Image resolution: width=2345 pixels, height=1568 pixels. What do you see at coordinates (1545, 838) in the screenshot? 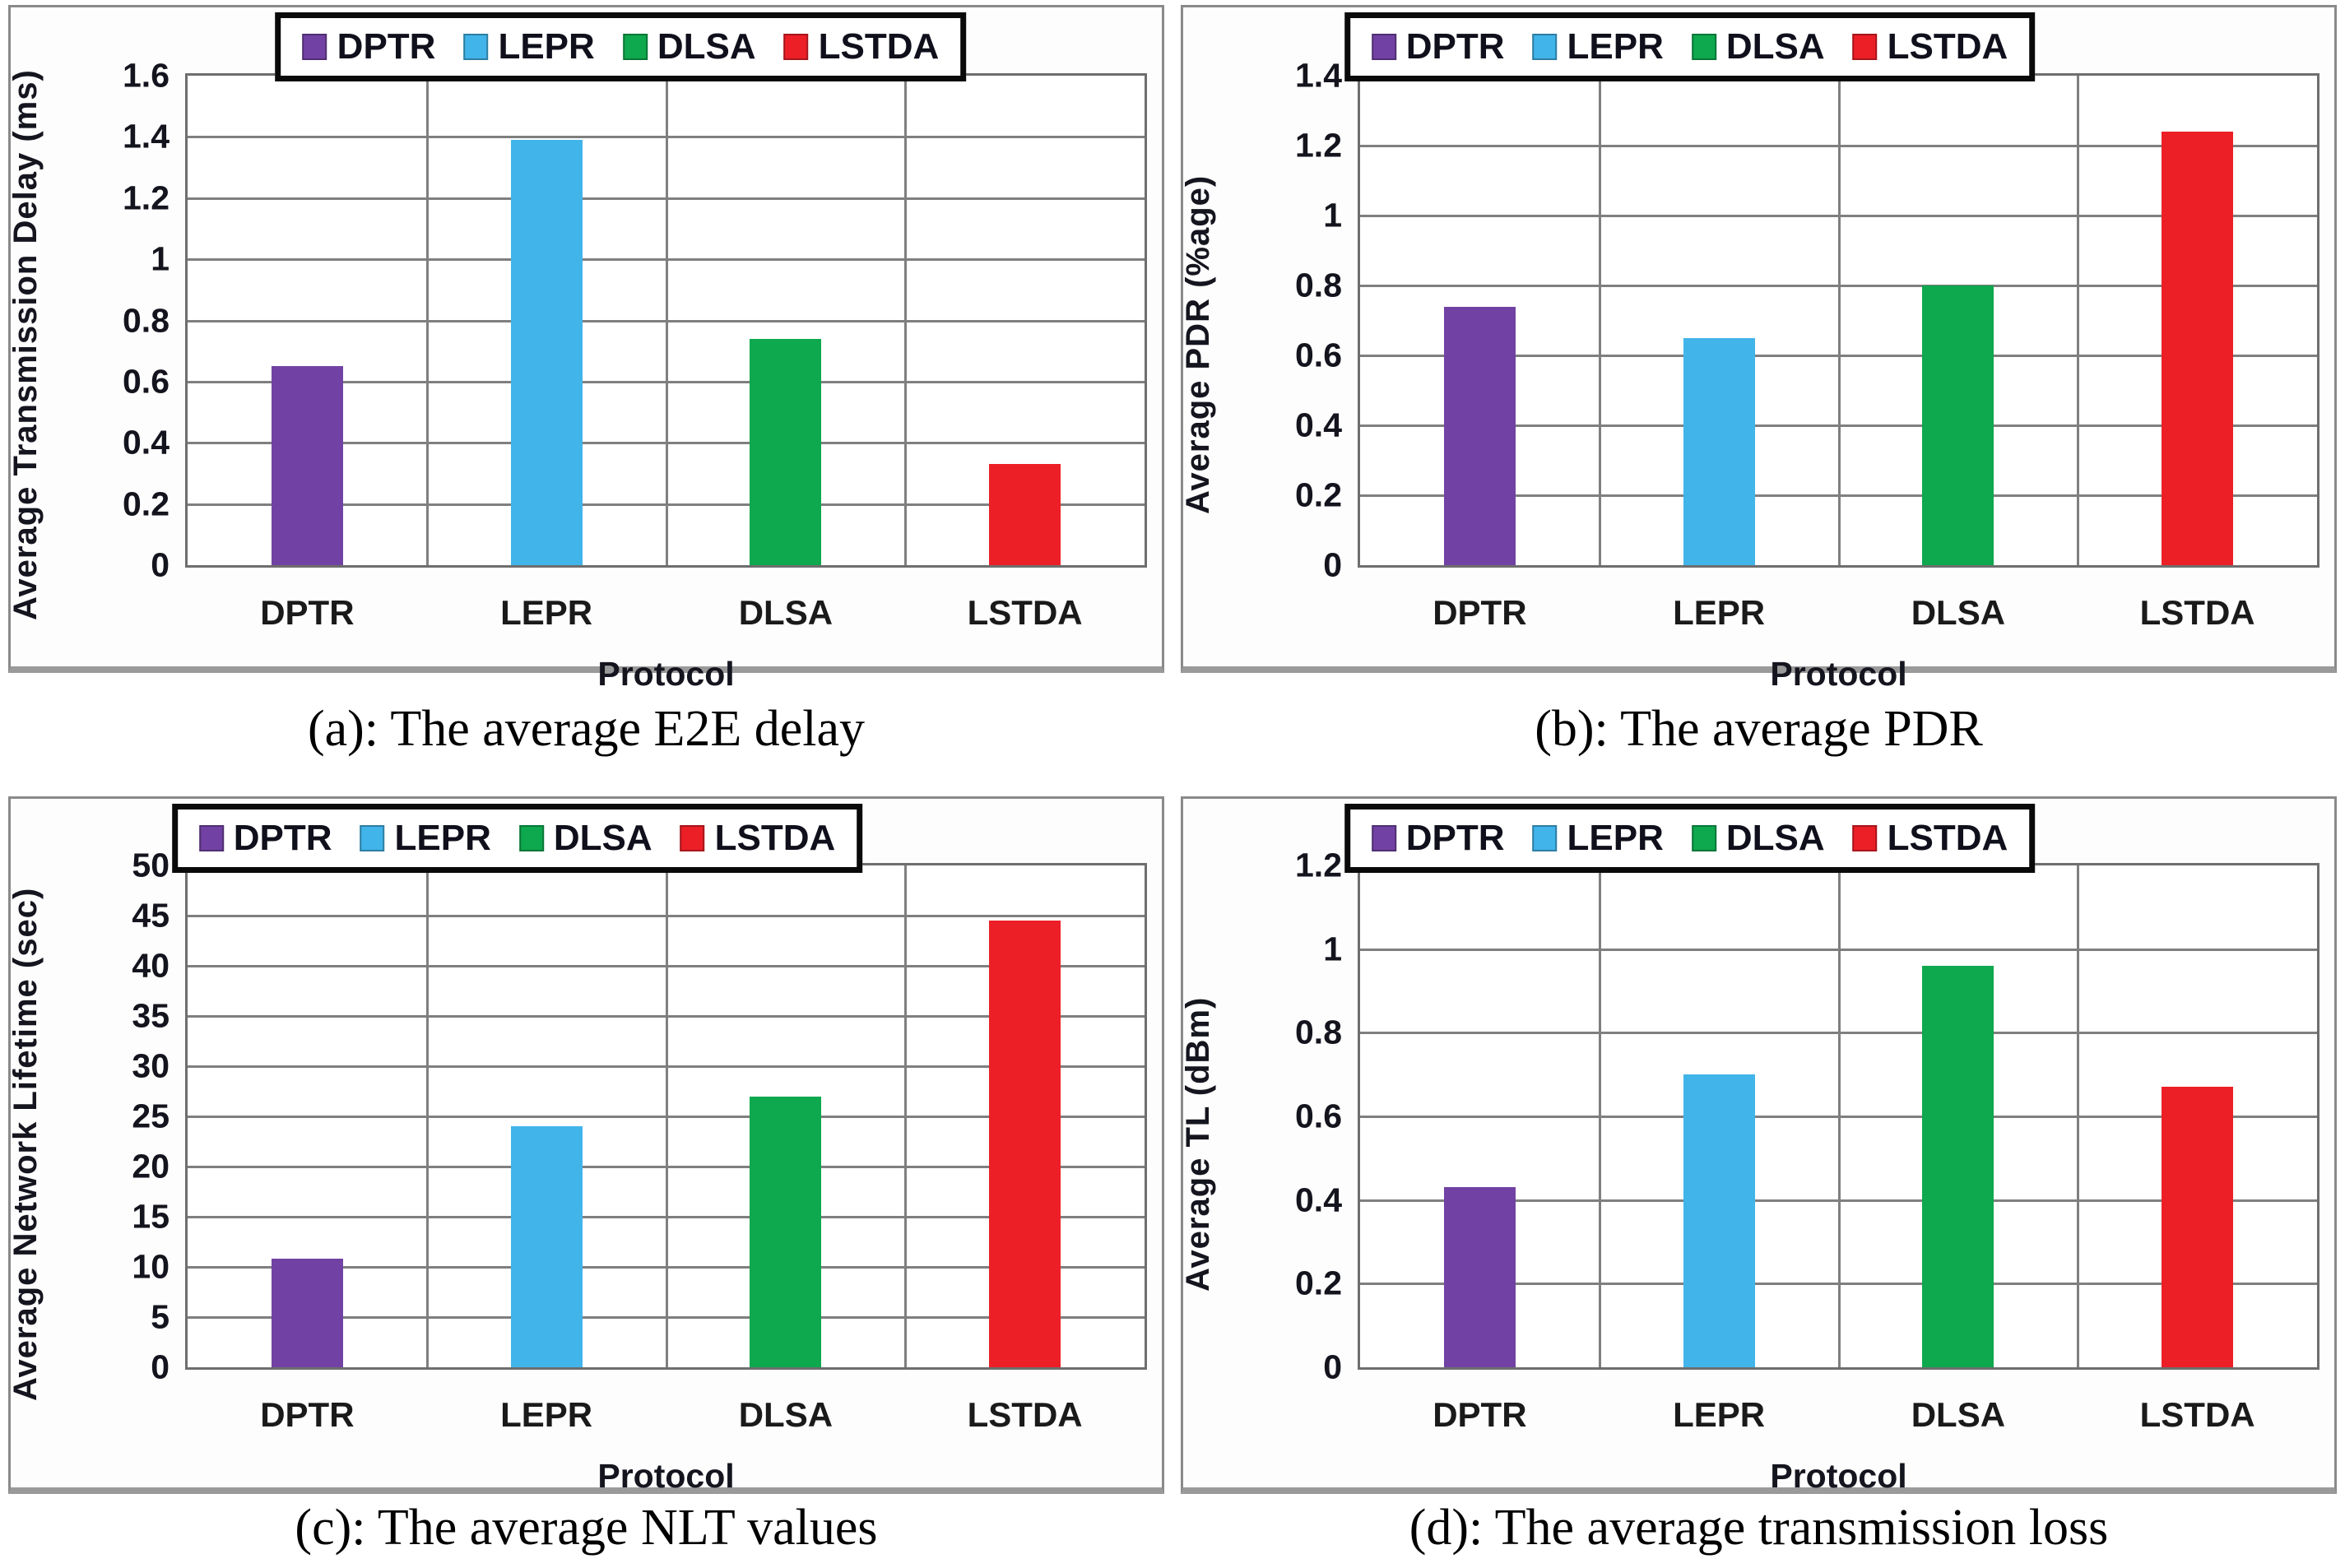
I see `legend-swatch-lepr` at bounding box center [1545, 838].